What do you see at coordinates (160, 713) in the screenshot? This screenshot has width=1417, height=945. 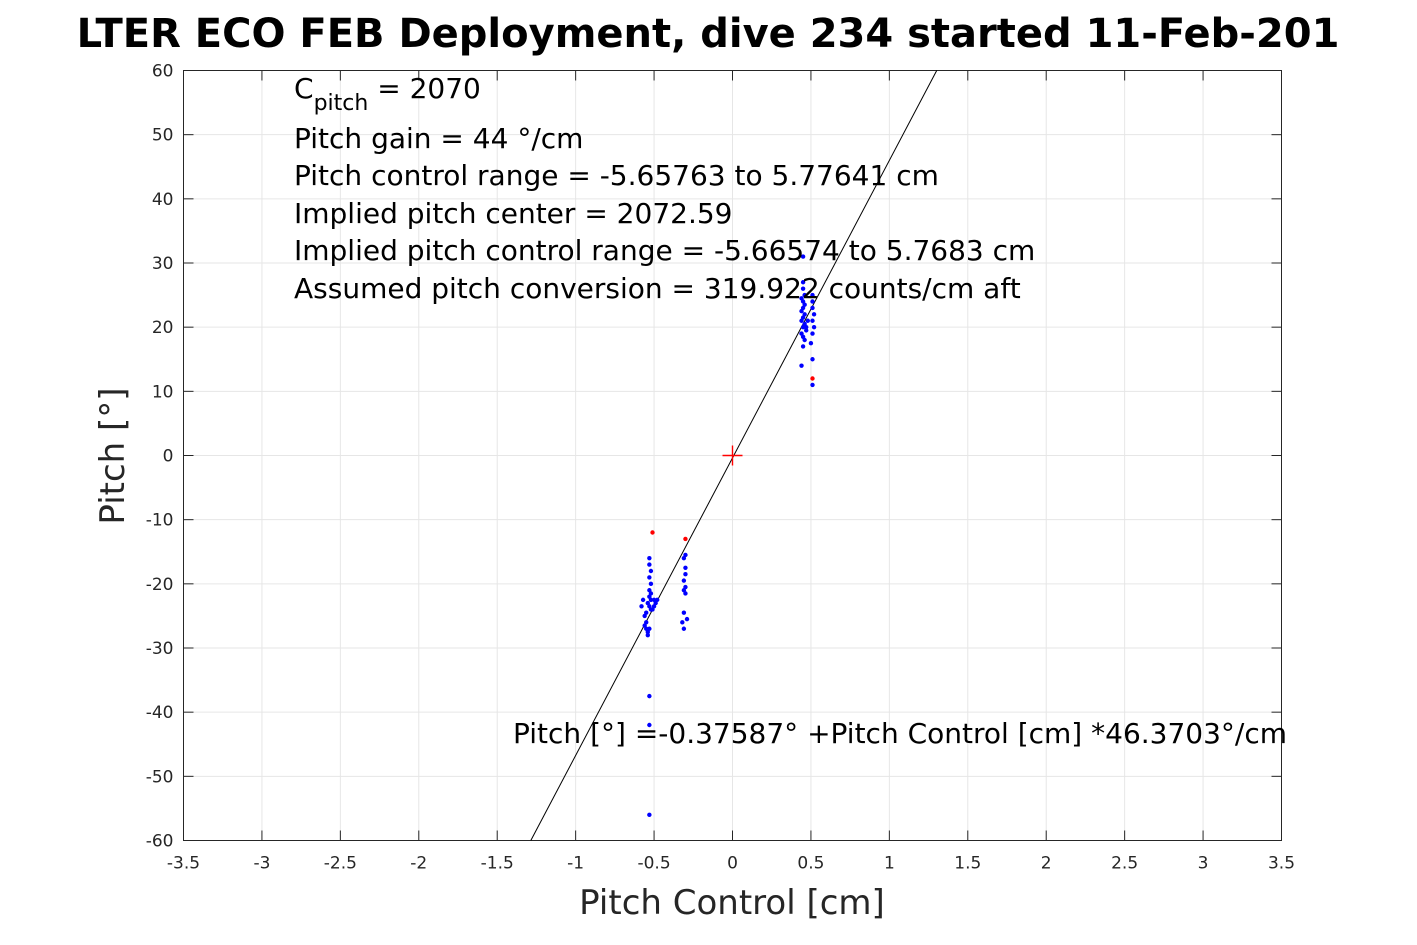 I see `y-tick-label: -40` at bounding box center [160, 713].